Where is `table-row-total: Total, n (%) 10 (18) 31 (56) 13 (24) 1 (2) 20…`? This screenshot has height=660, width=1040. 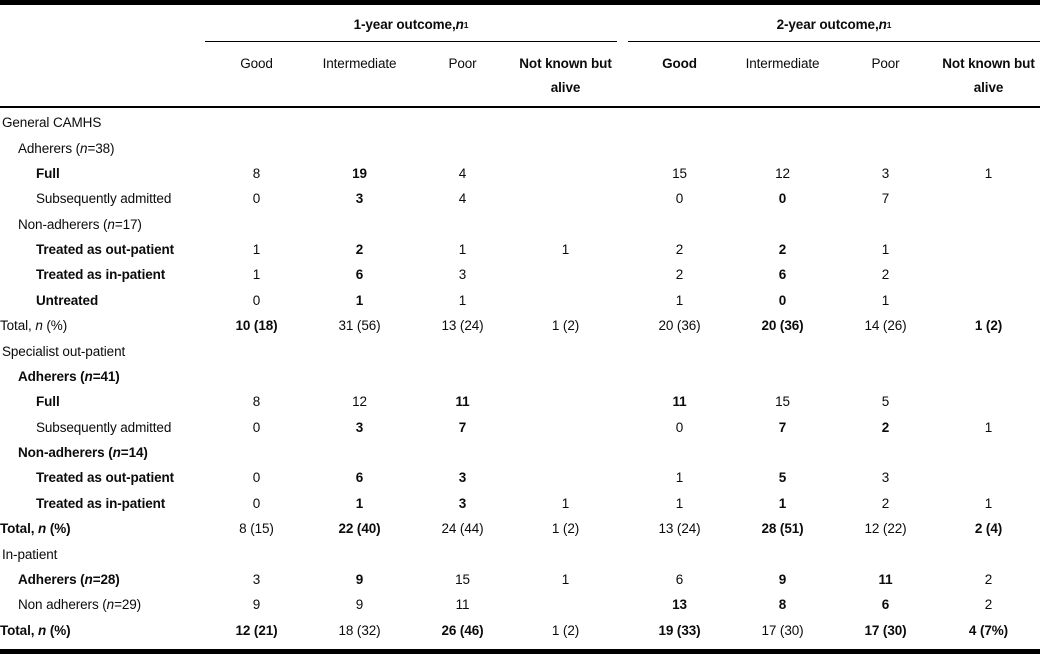
table-row-total: Total, n (%) 10 (18) 31 (56) 13 (24) 1 (2) 20… is located at coordinates (520, 325).